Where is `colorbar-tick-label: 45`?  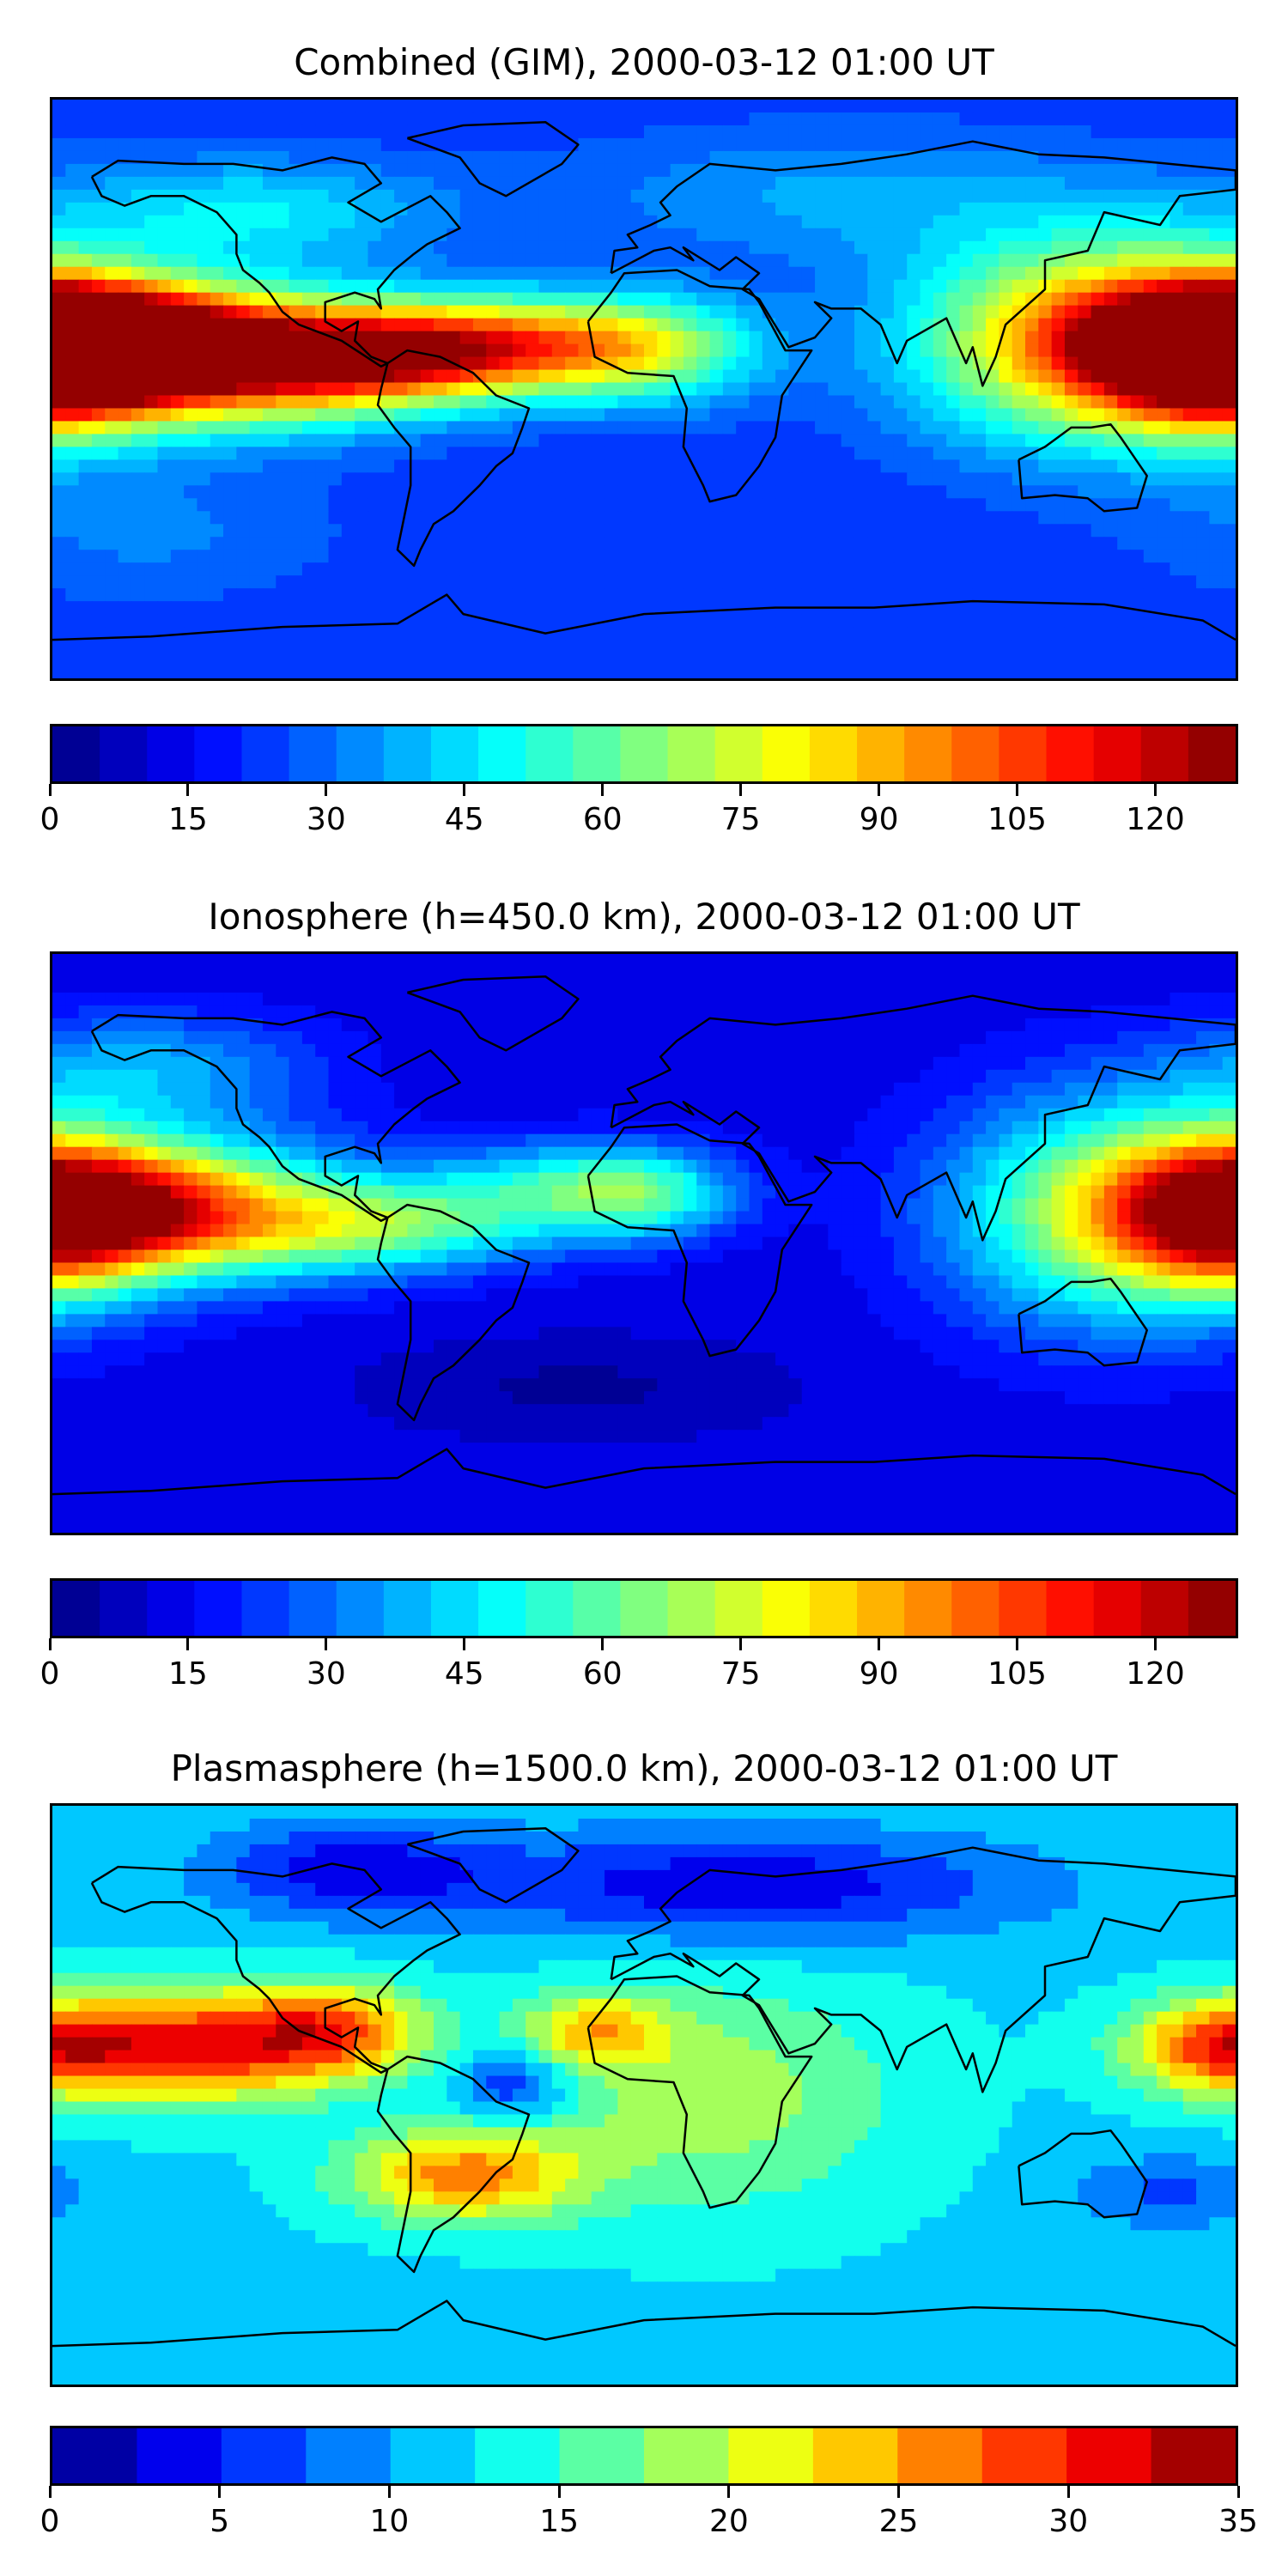 colorbar-tick-label: 45 is located at coordinates (464, 819).